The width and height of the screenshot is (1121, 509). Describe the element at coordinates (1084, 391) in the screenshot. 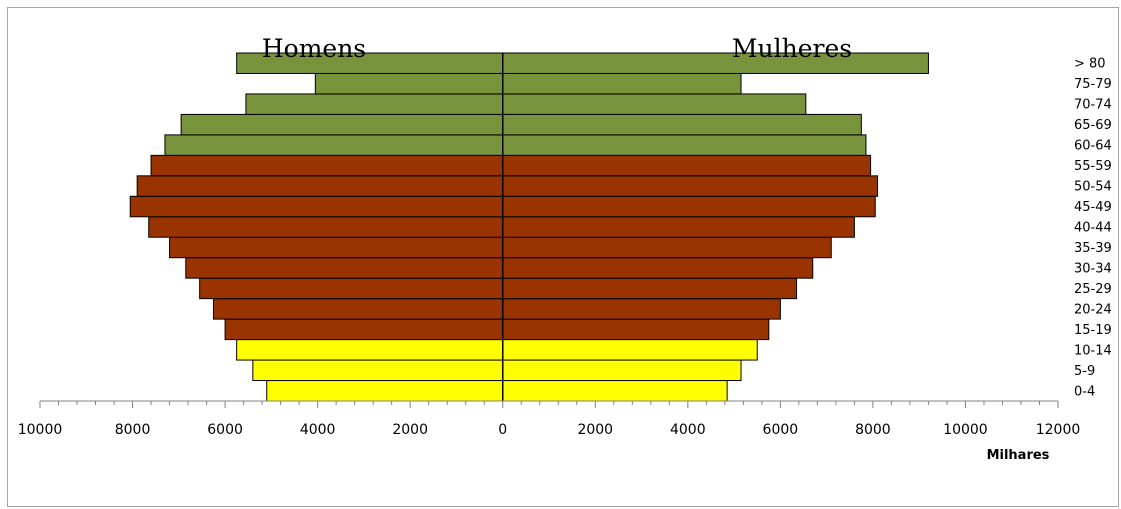

I see `age-label: 0-4` at that location.